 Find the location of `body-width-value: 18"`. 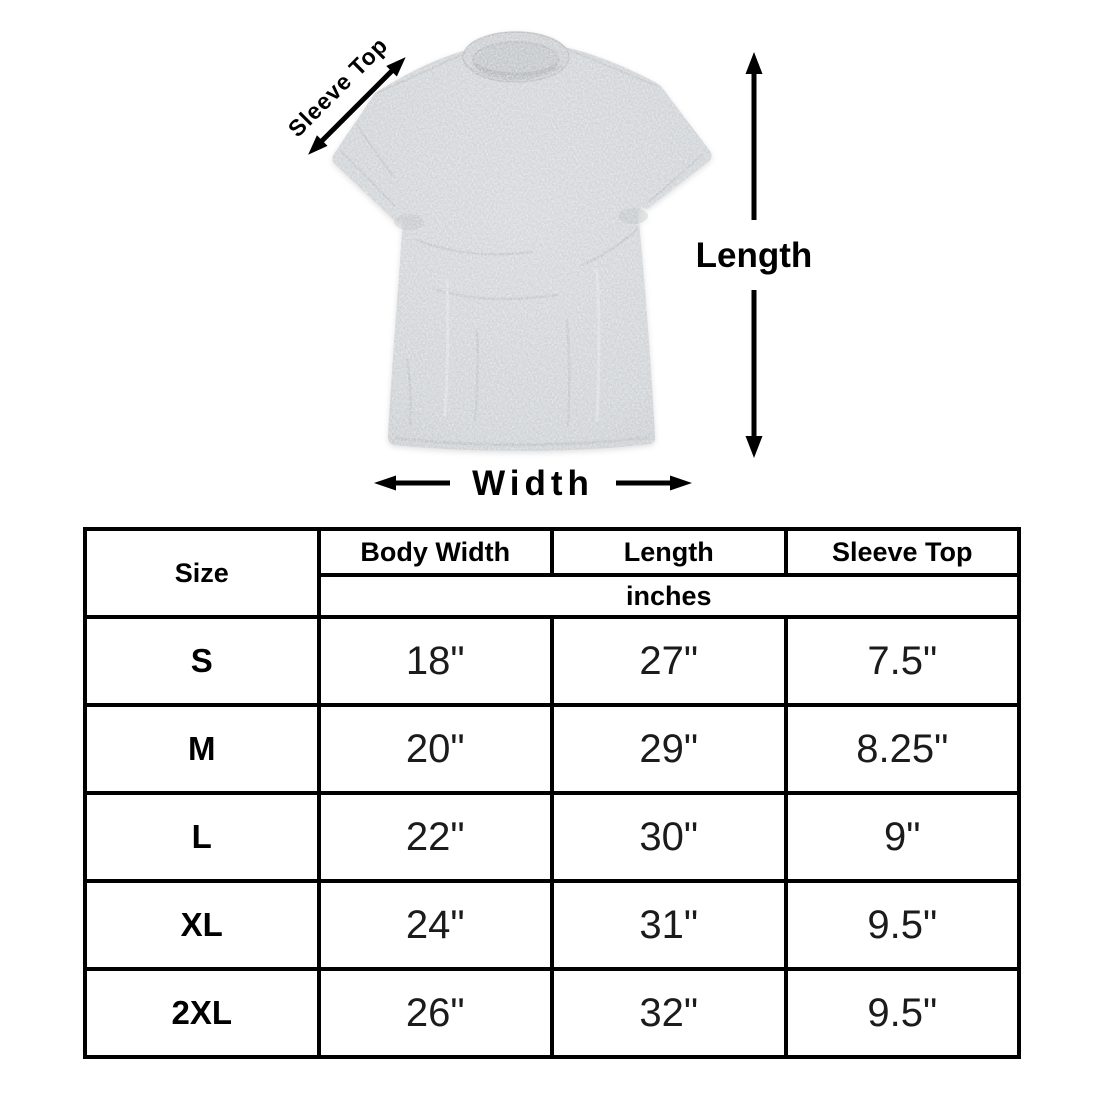

body-width-value: 18" is located at coordinates (435, 661).